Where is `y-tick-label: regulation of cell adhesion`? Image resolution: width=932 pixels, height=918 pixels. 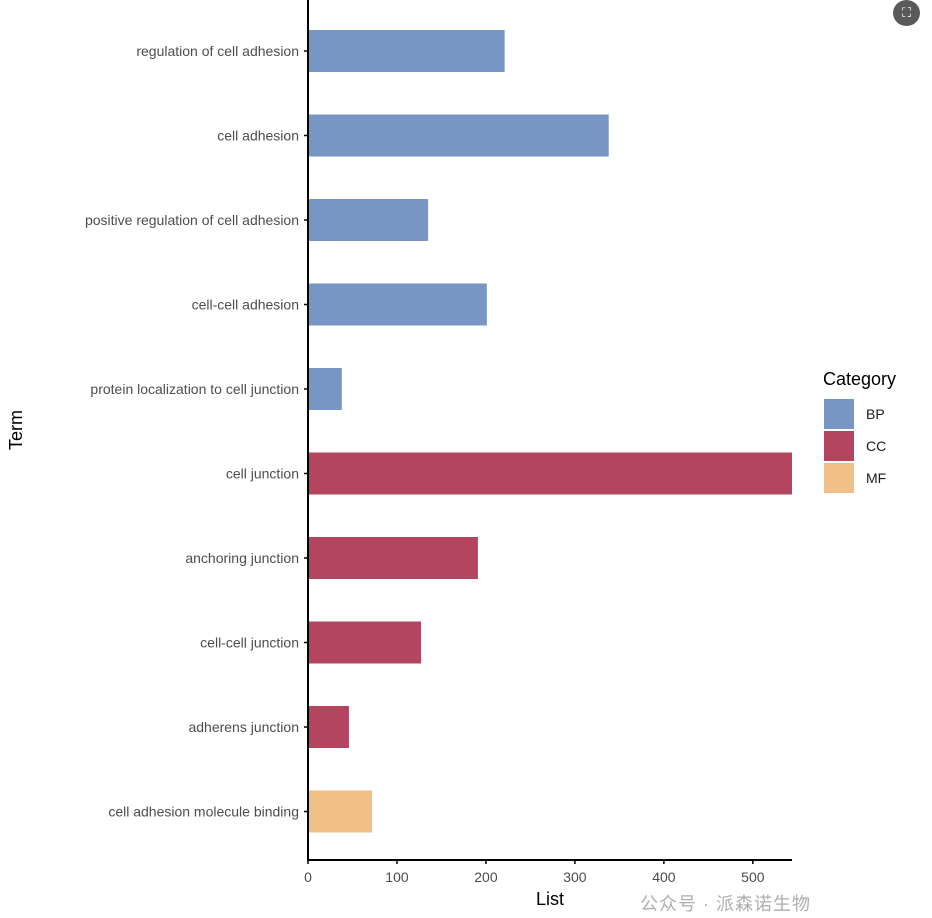 y-tick-label: regulation of cell adhesion is located at coordinates (217, 51).